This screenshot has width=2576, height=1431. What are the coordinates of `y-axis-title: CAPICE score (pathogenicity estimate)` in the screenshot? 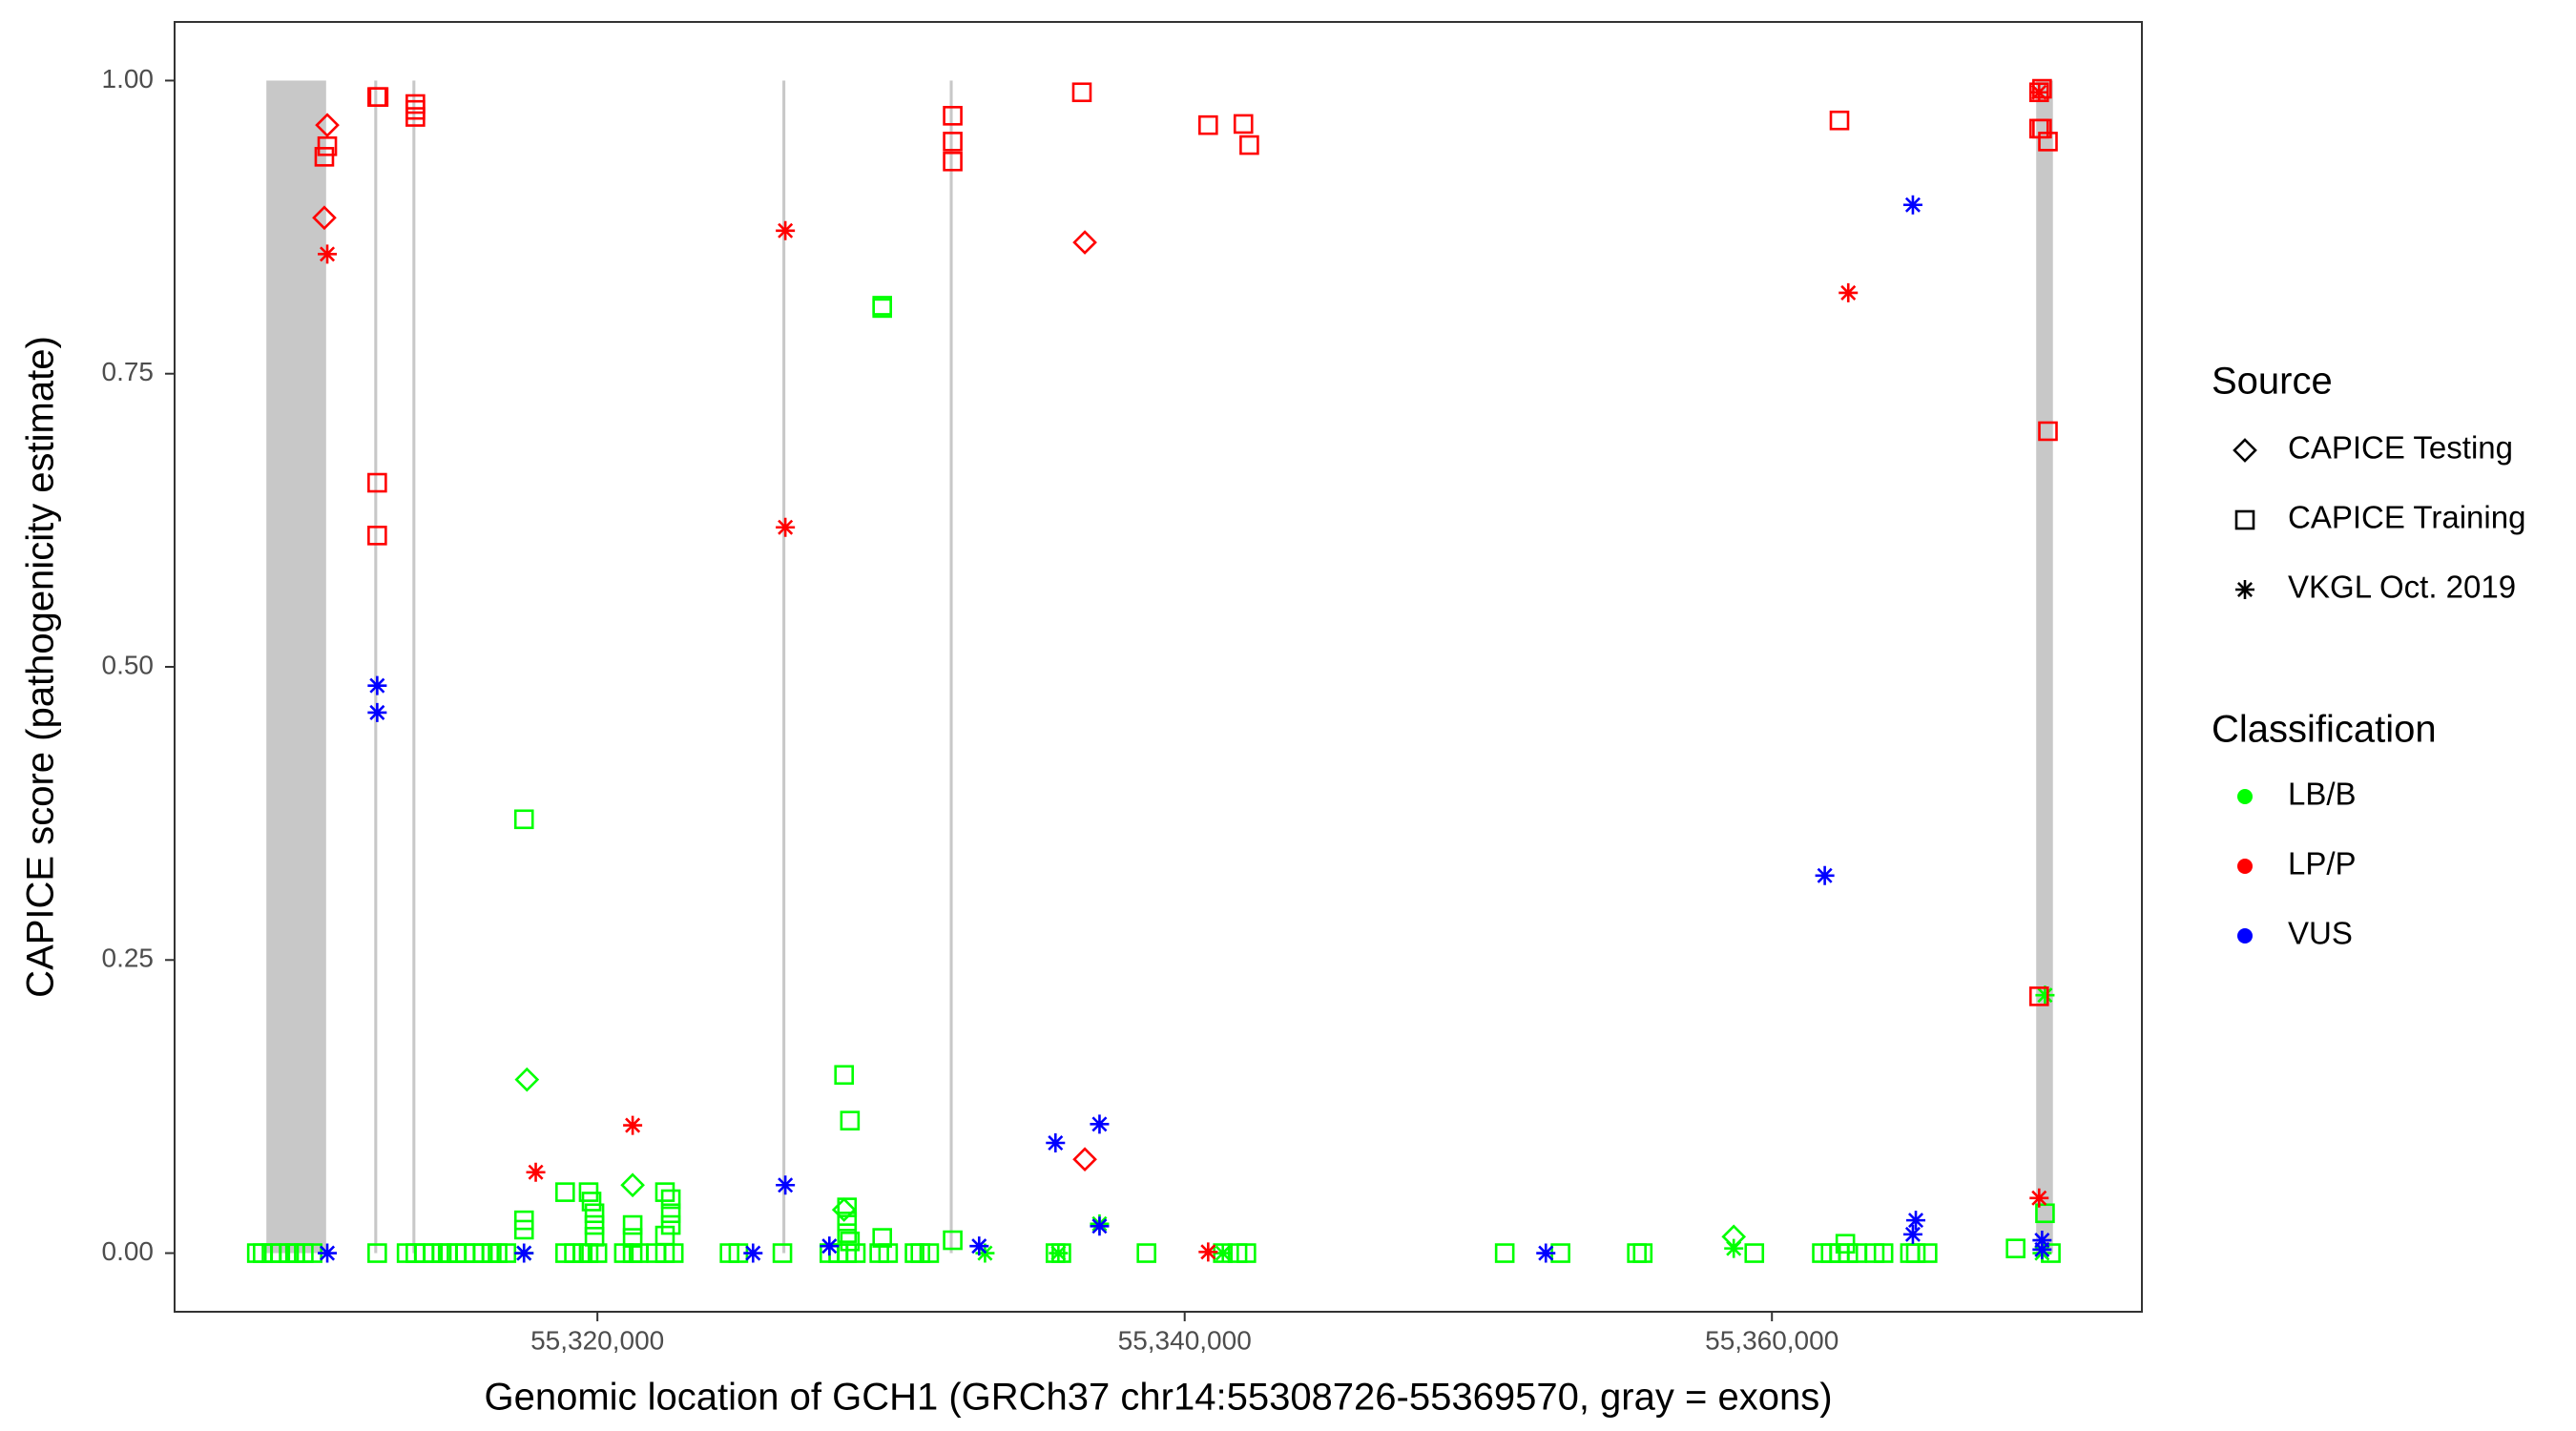 It's located at (41, 667).